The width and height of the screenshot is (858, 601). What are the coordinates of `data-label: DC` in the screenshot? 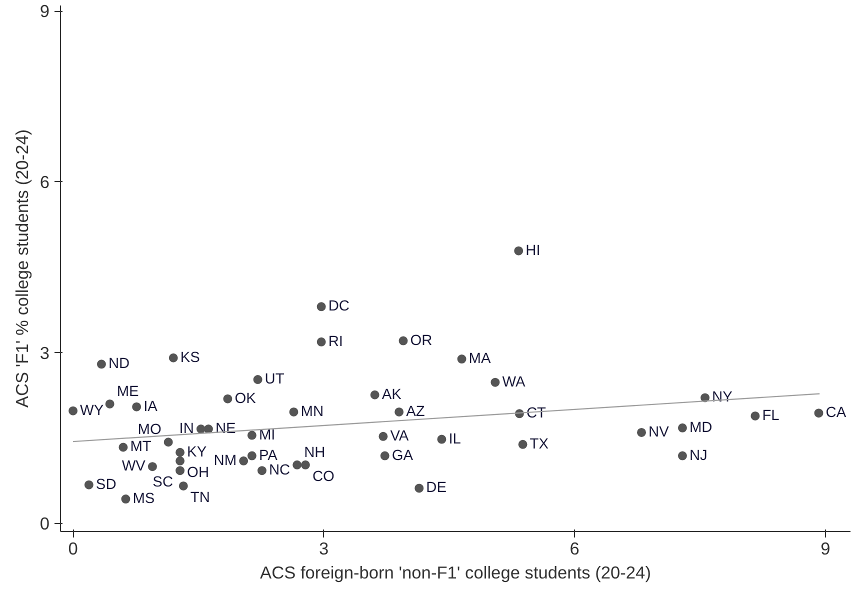 It's located at (339, 306).